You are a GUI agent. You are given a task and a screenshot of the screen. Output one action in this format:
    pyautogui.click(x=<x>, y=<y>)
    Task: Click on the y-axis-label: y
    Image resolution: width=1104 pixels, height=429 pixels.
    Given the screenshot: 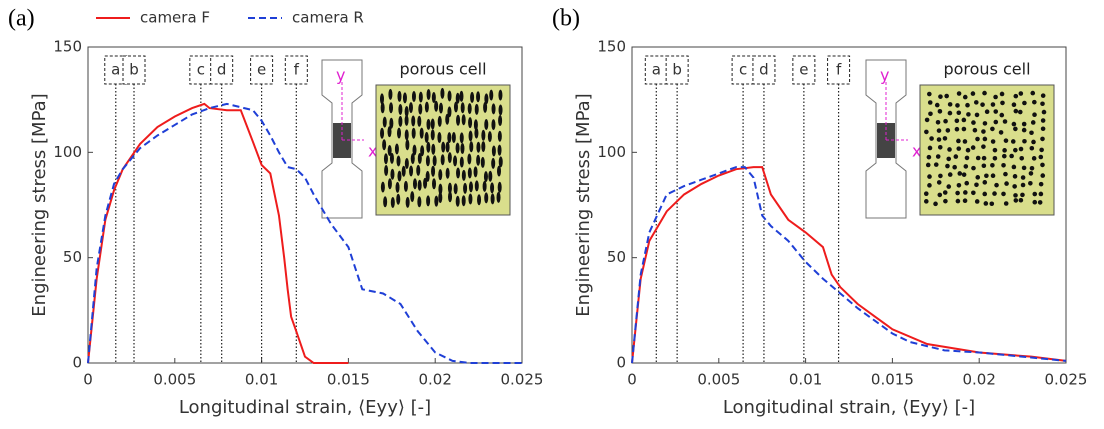 What is the action you would take?
    pyautogui.click(x=340, y=75)
    